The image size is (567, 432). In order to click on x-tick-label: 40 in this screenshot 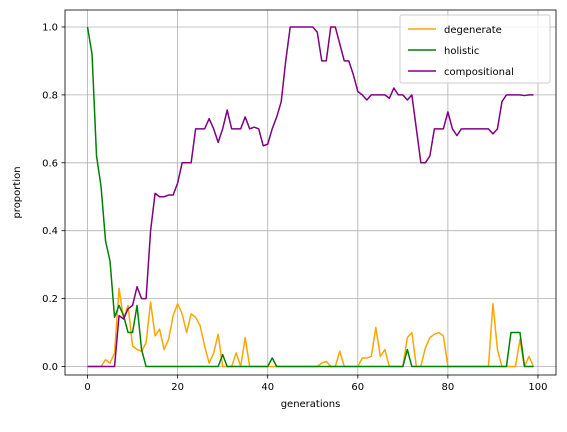, I will do `click(267, 387)`.